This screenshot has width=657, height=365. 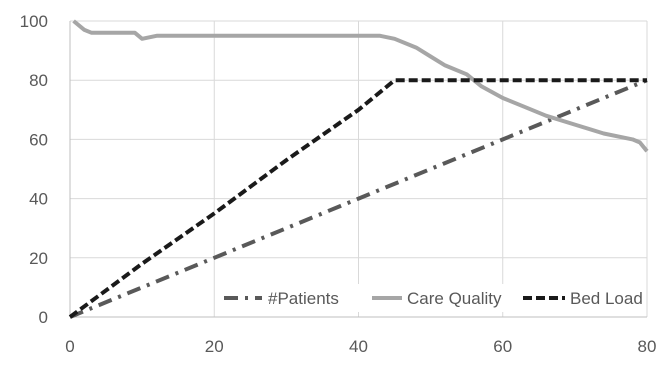 What do you see at coordinates (214, 346) in the screenshot?
I see `x-tick-label-20: 20` at bounding box center [214, 346].